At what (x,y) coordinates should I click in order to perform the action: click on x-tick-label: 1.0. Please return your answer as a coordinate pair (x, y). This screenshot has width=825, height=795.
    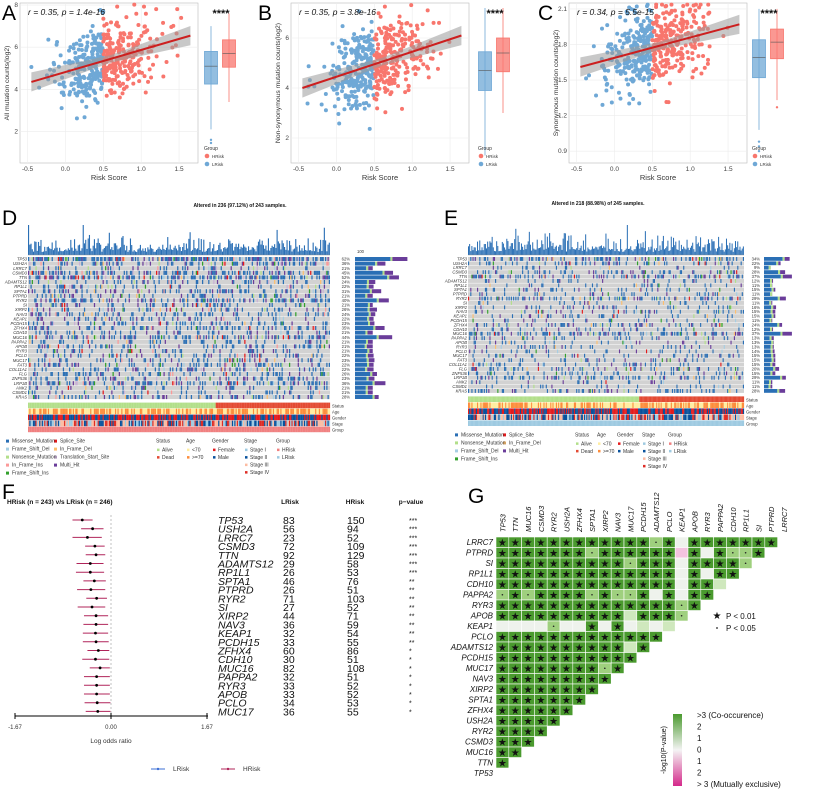
    Looking at the image, I should click on (141, 169).